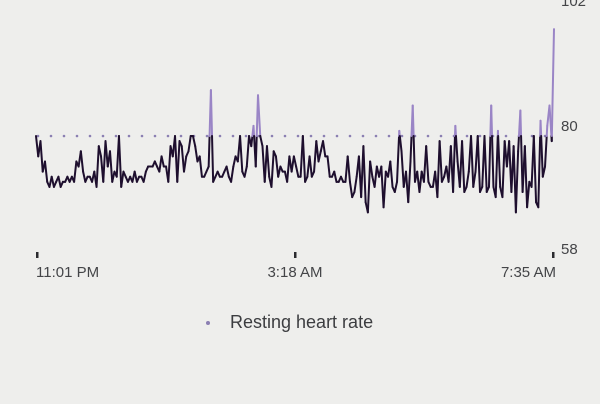 Image resolution: width=600 pixels, height=404 pixels. I want to click on y-tick-label-top: 102, so click(573, 5).